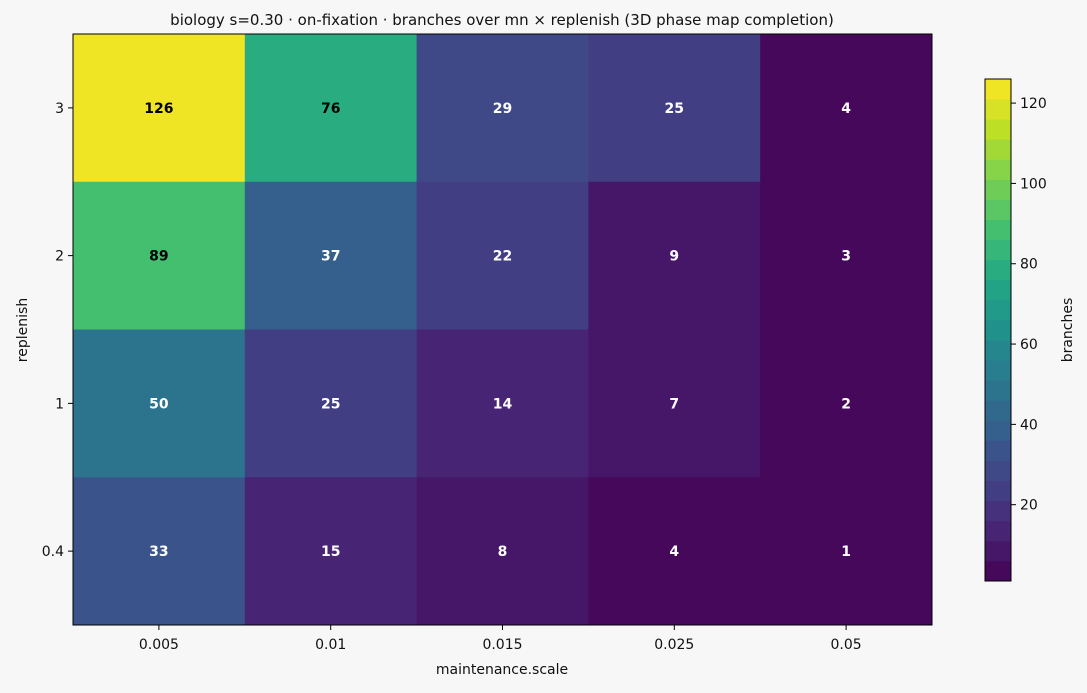 The width and height of the screenshot is (1087, 693). I want to click on cell-value-label: 50, so click(159, 404).